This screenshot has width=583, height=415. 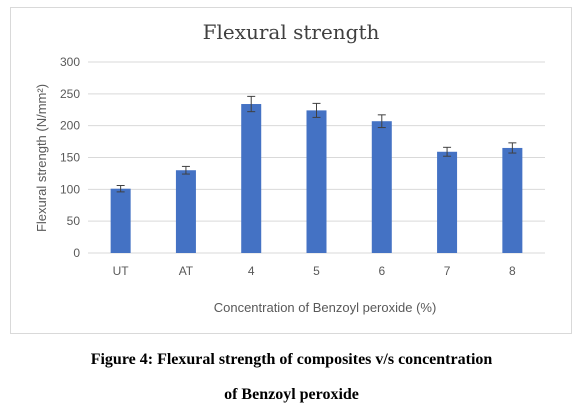 What do you see at coordinates (41, 158) in the screenshot?
I see `y-axis-title: Flexural strength (N/mm²)` at bounding box center [41, 158].